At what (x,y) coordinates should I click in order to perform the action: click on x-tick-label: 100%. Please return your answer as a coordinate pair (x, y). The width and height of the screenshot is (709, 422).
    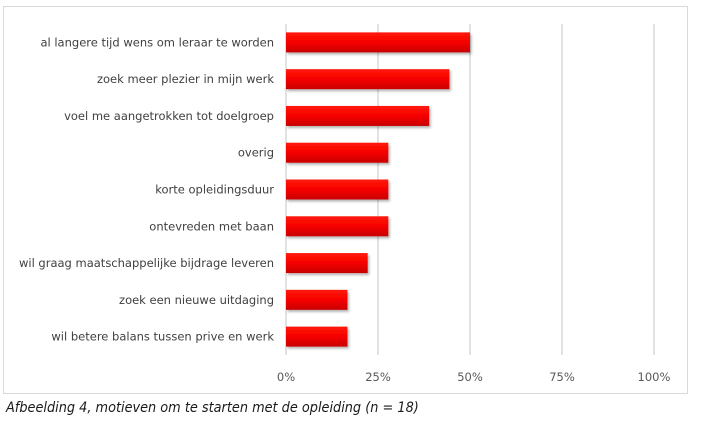
    Looking at the image, I should click on (654, 377).